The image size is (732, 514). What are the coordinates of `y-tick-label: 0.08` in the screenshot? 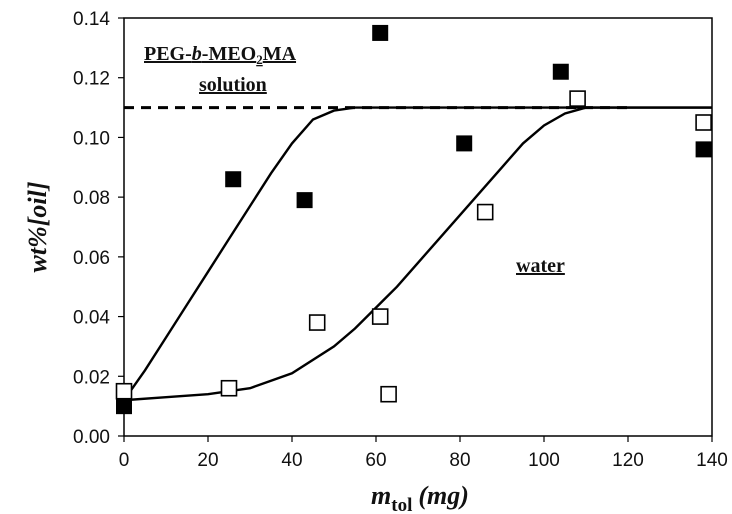 It's located at (91, 198).